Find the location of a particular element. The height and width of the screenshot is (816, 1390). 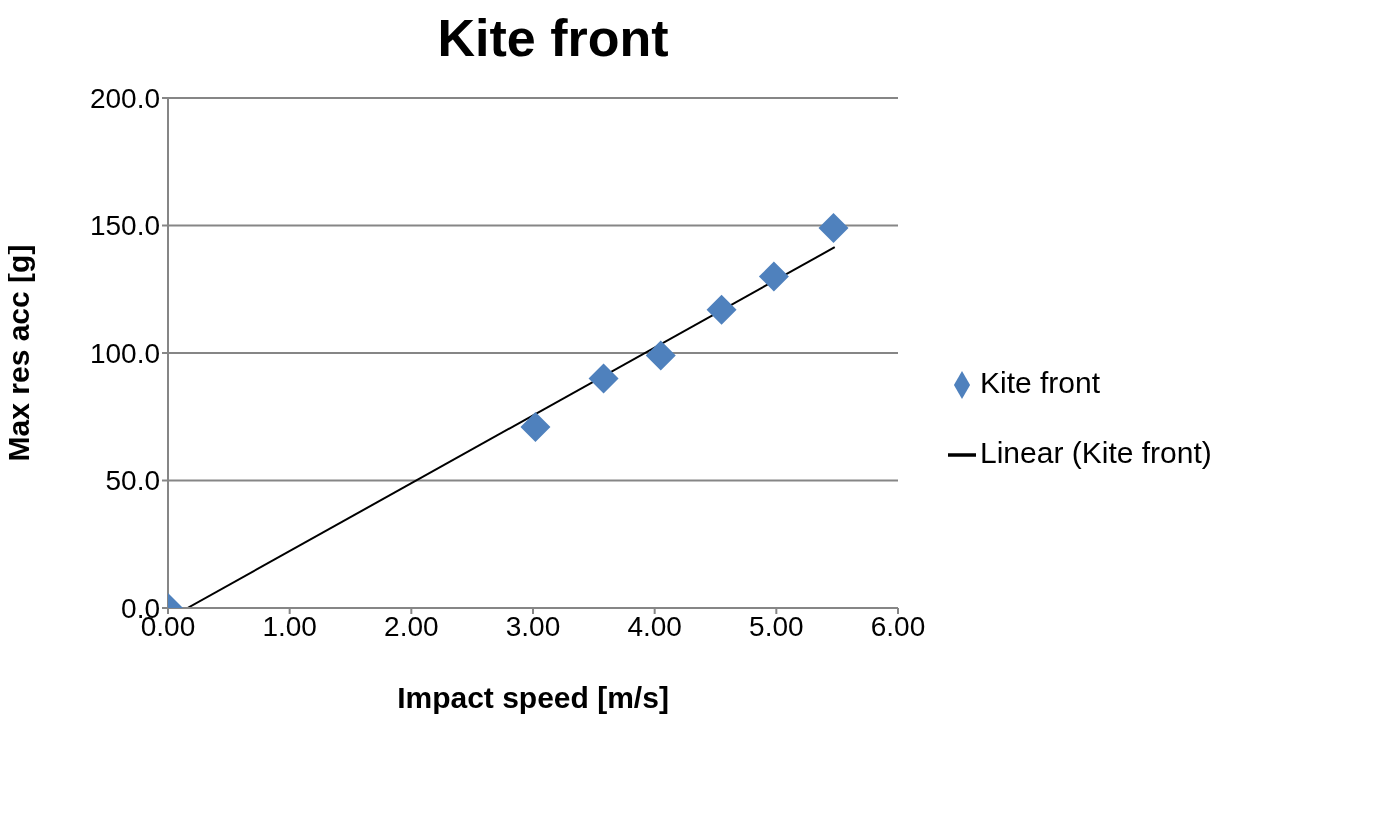

x-tick-label: 3.00 is located at coordinates (533, 626).